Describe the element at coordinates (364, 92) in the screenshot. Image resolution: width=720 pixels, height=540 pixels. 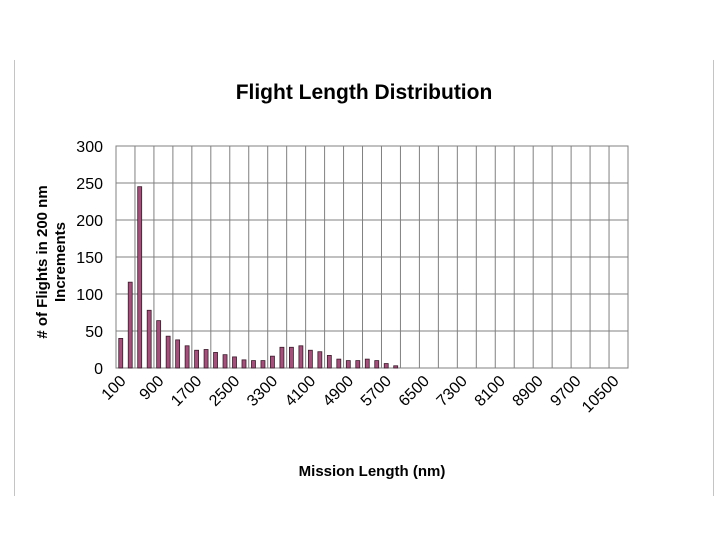
I see `chart-title: Flight Length Distribution` at that location.